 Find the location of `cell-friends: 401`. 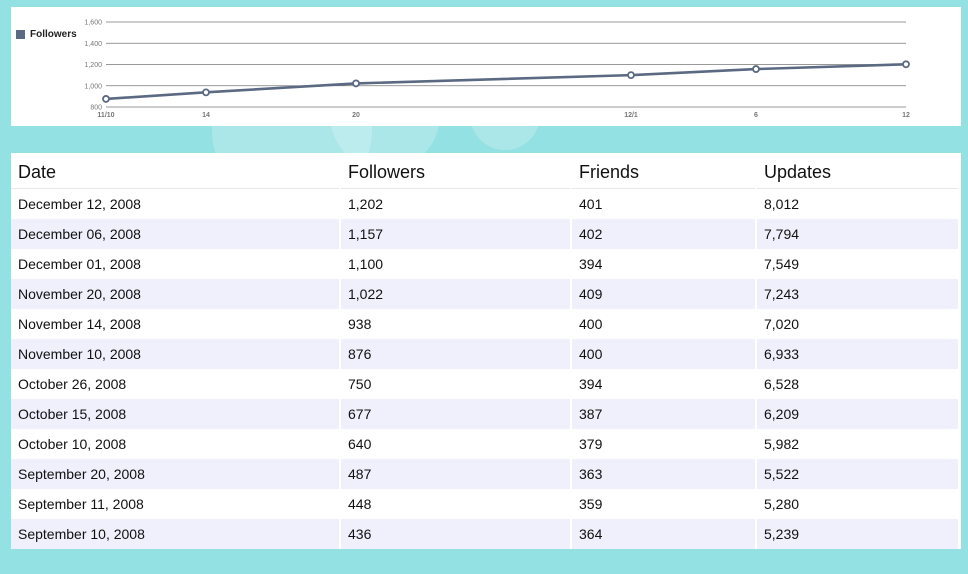

cell-friends: 401 is located at coordinates (664, 203).